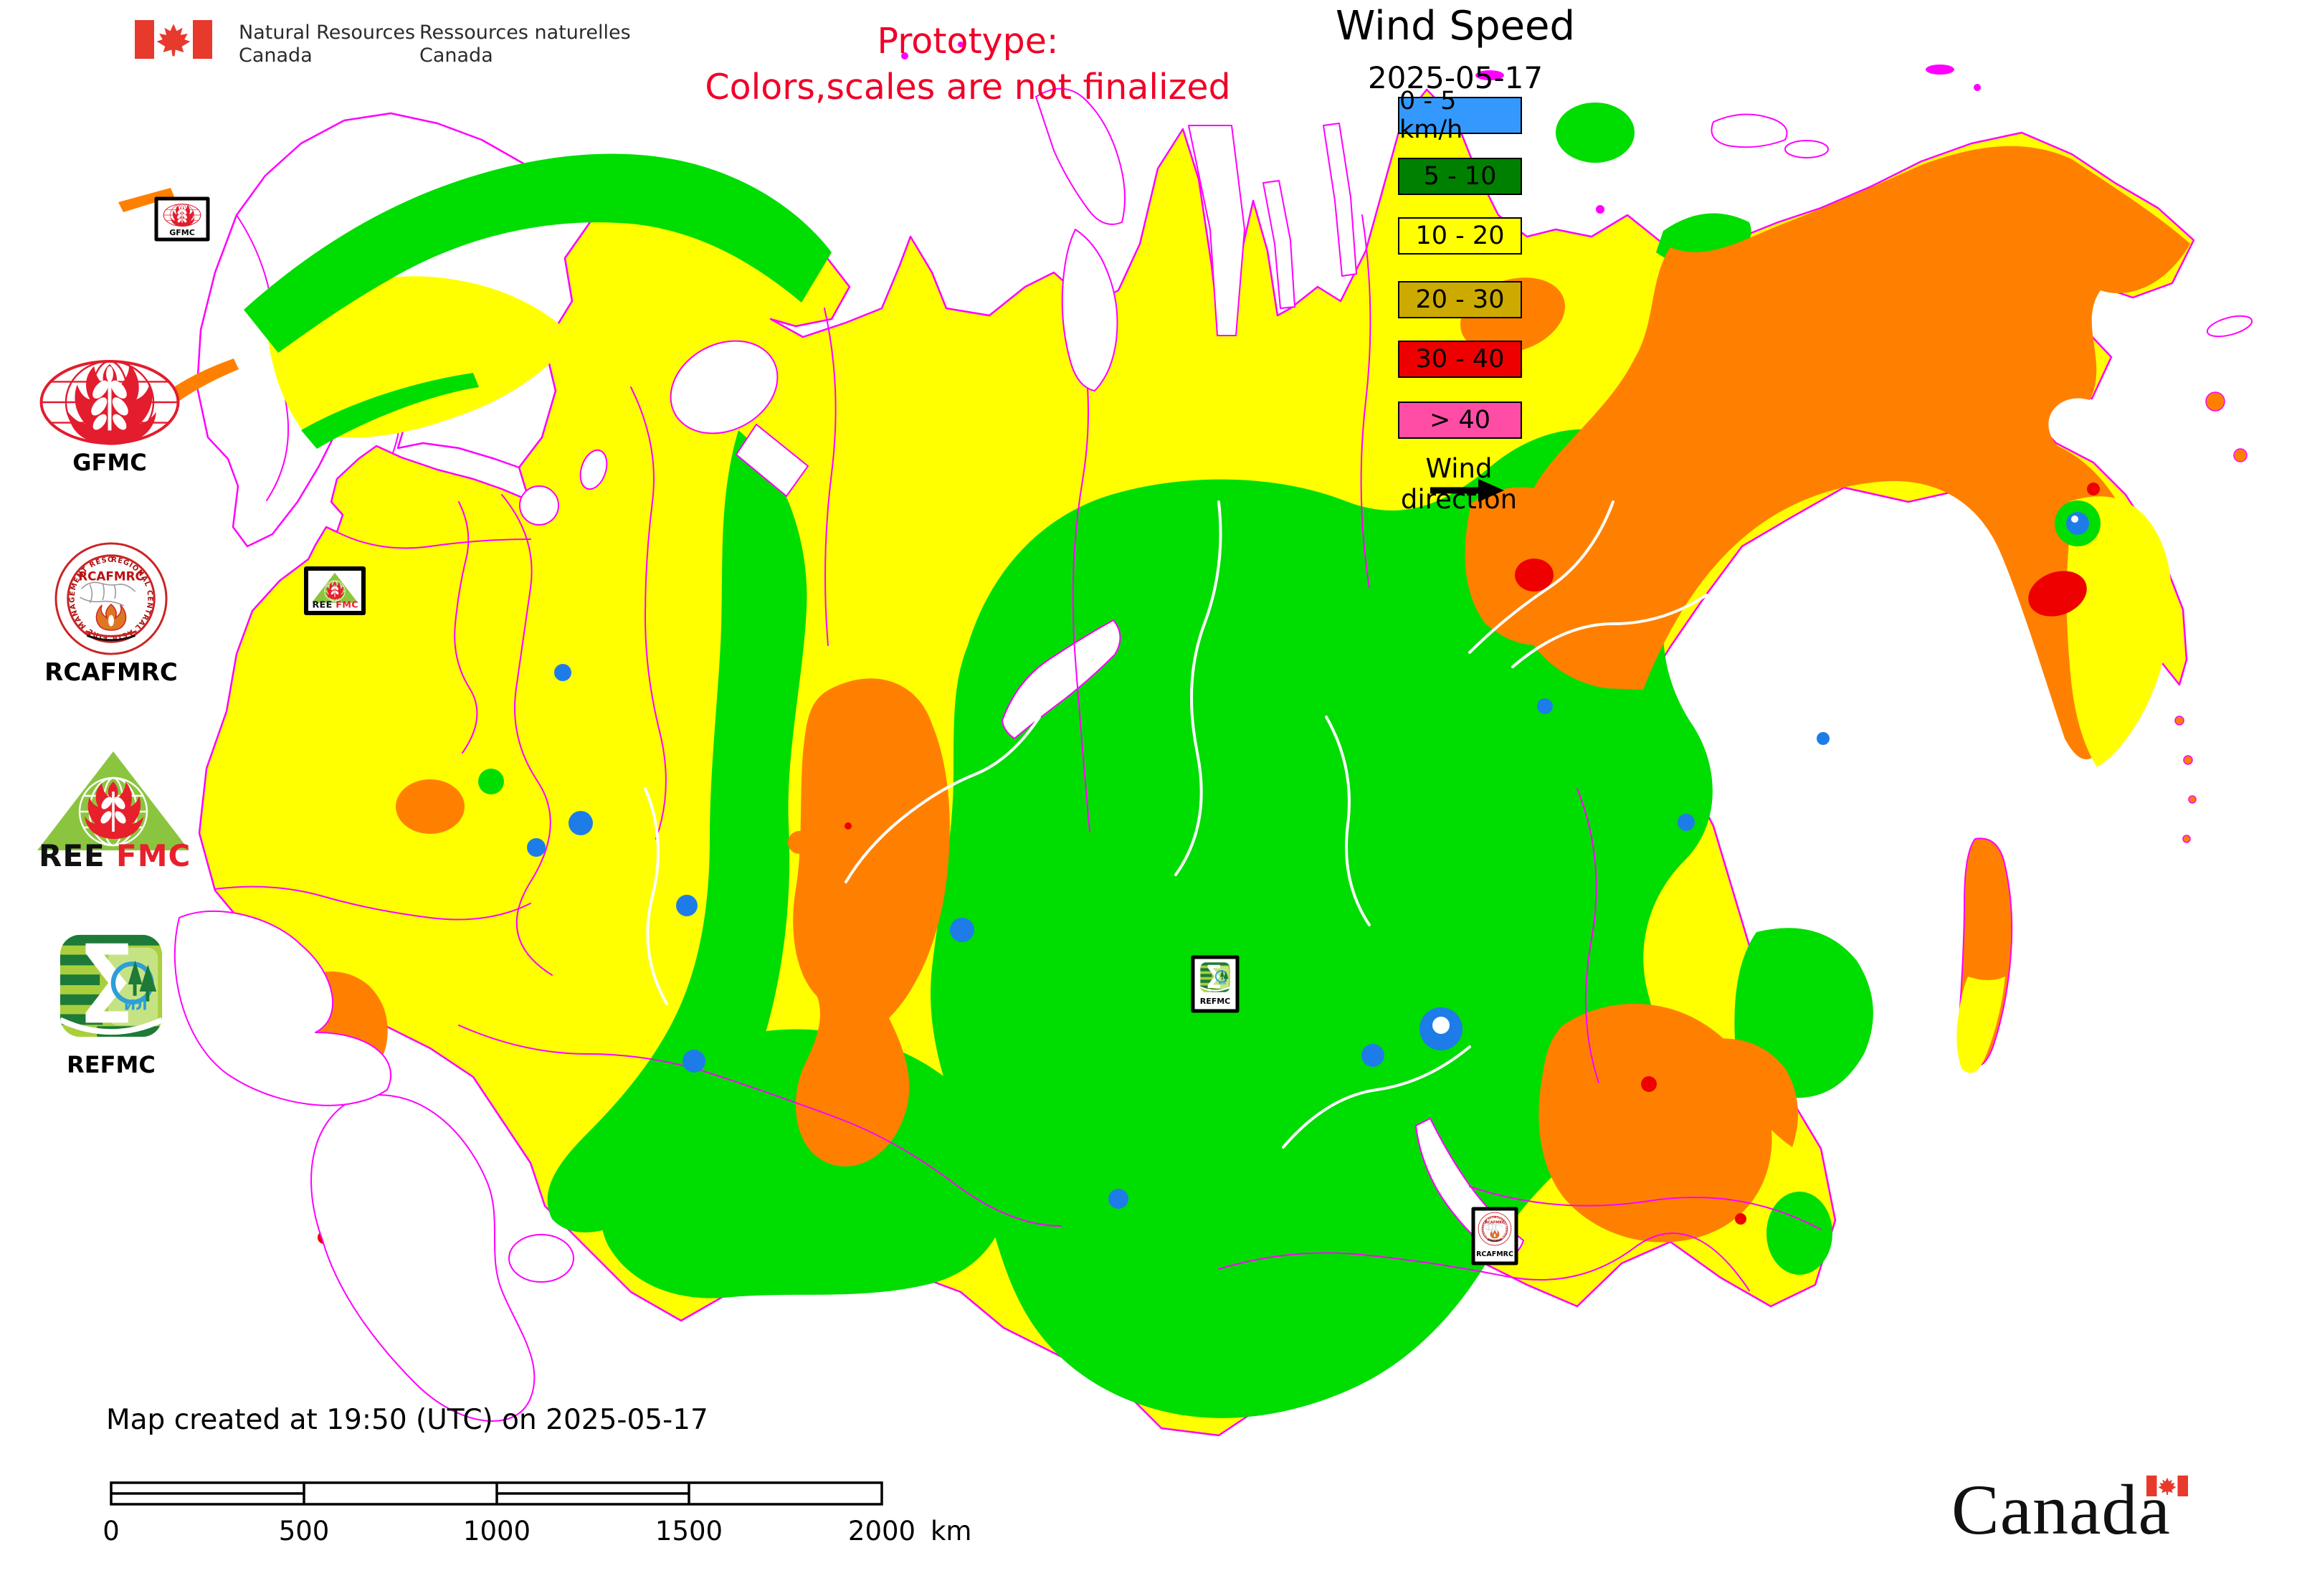  I want to click on green-streak-scandinavia, so click(390, 411).